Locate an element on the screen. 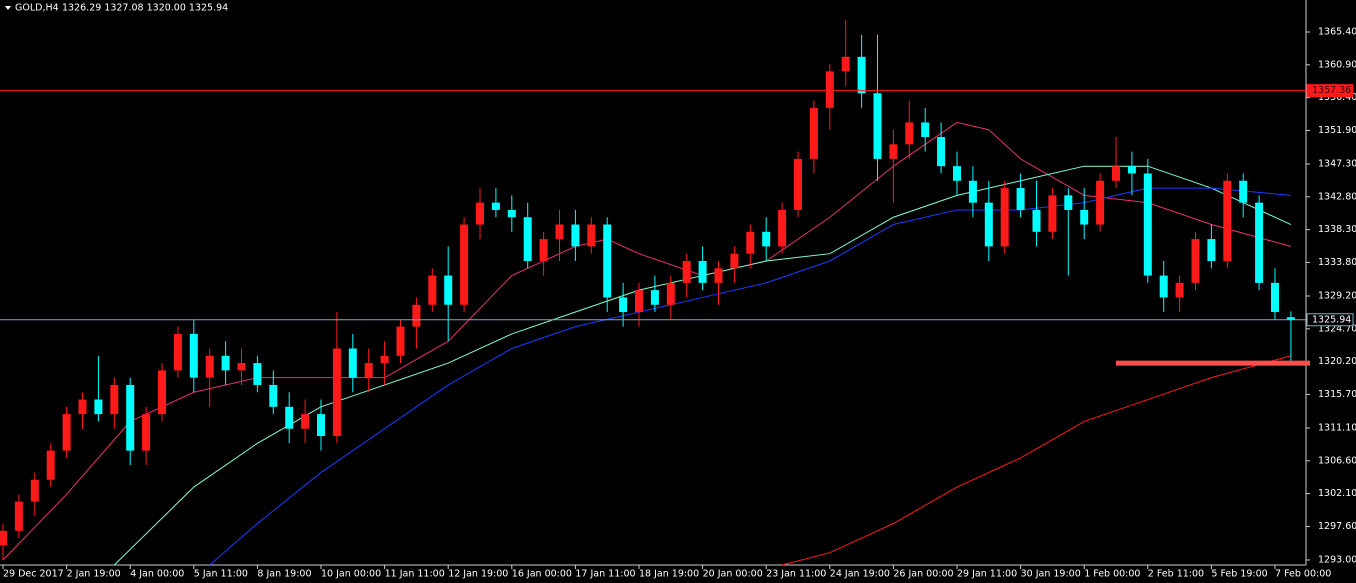  x-tick-label: 20 Jan 00:00 is located at coordinates (733, 574).